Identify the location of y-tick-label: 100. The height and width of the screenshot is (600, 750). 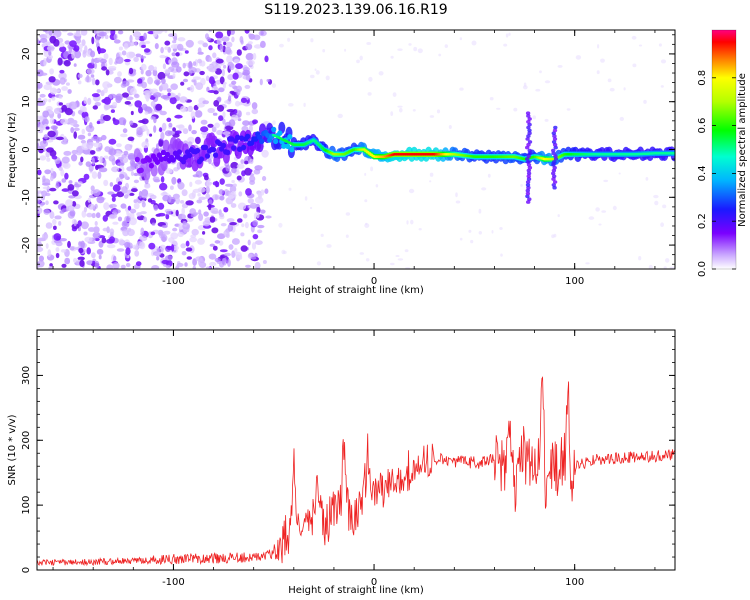
(26, 505).